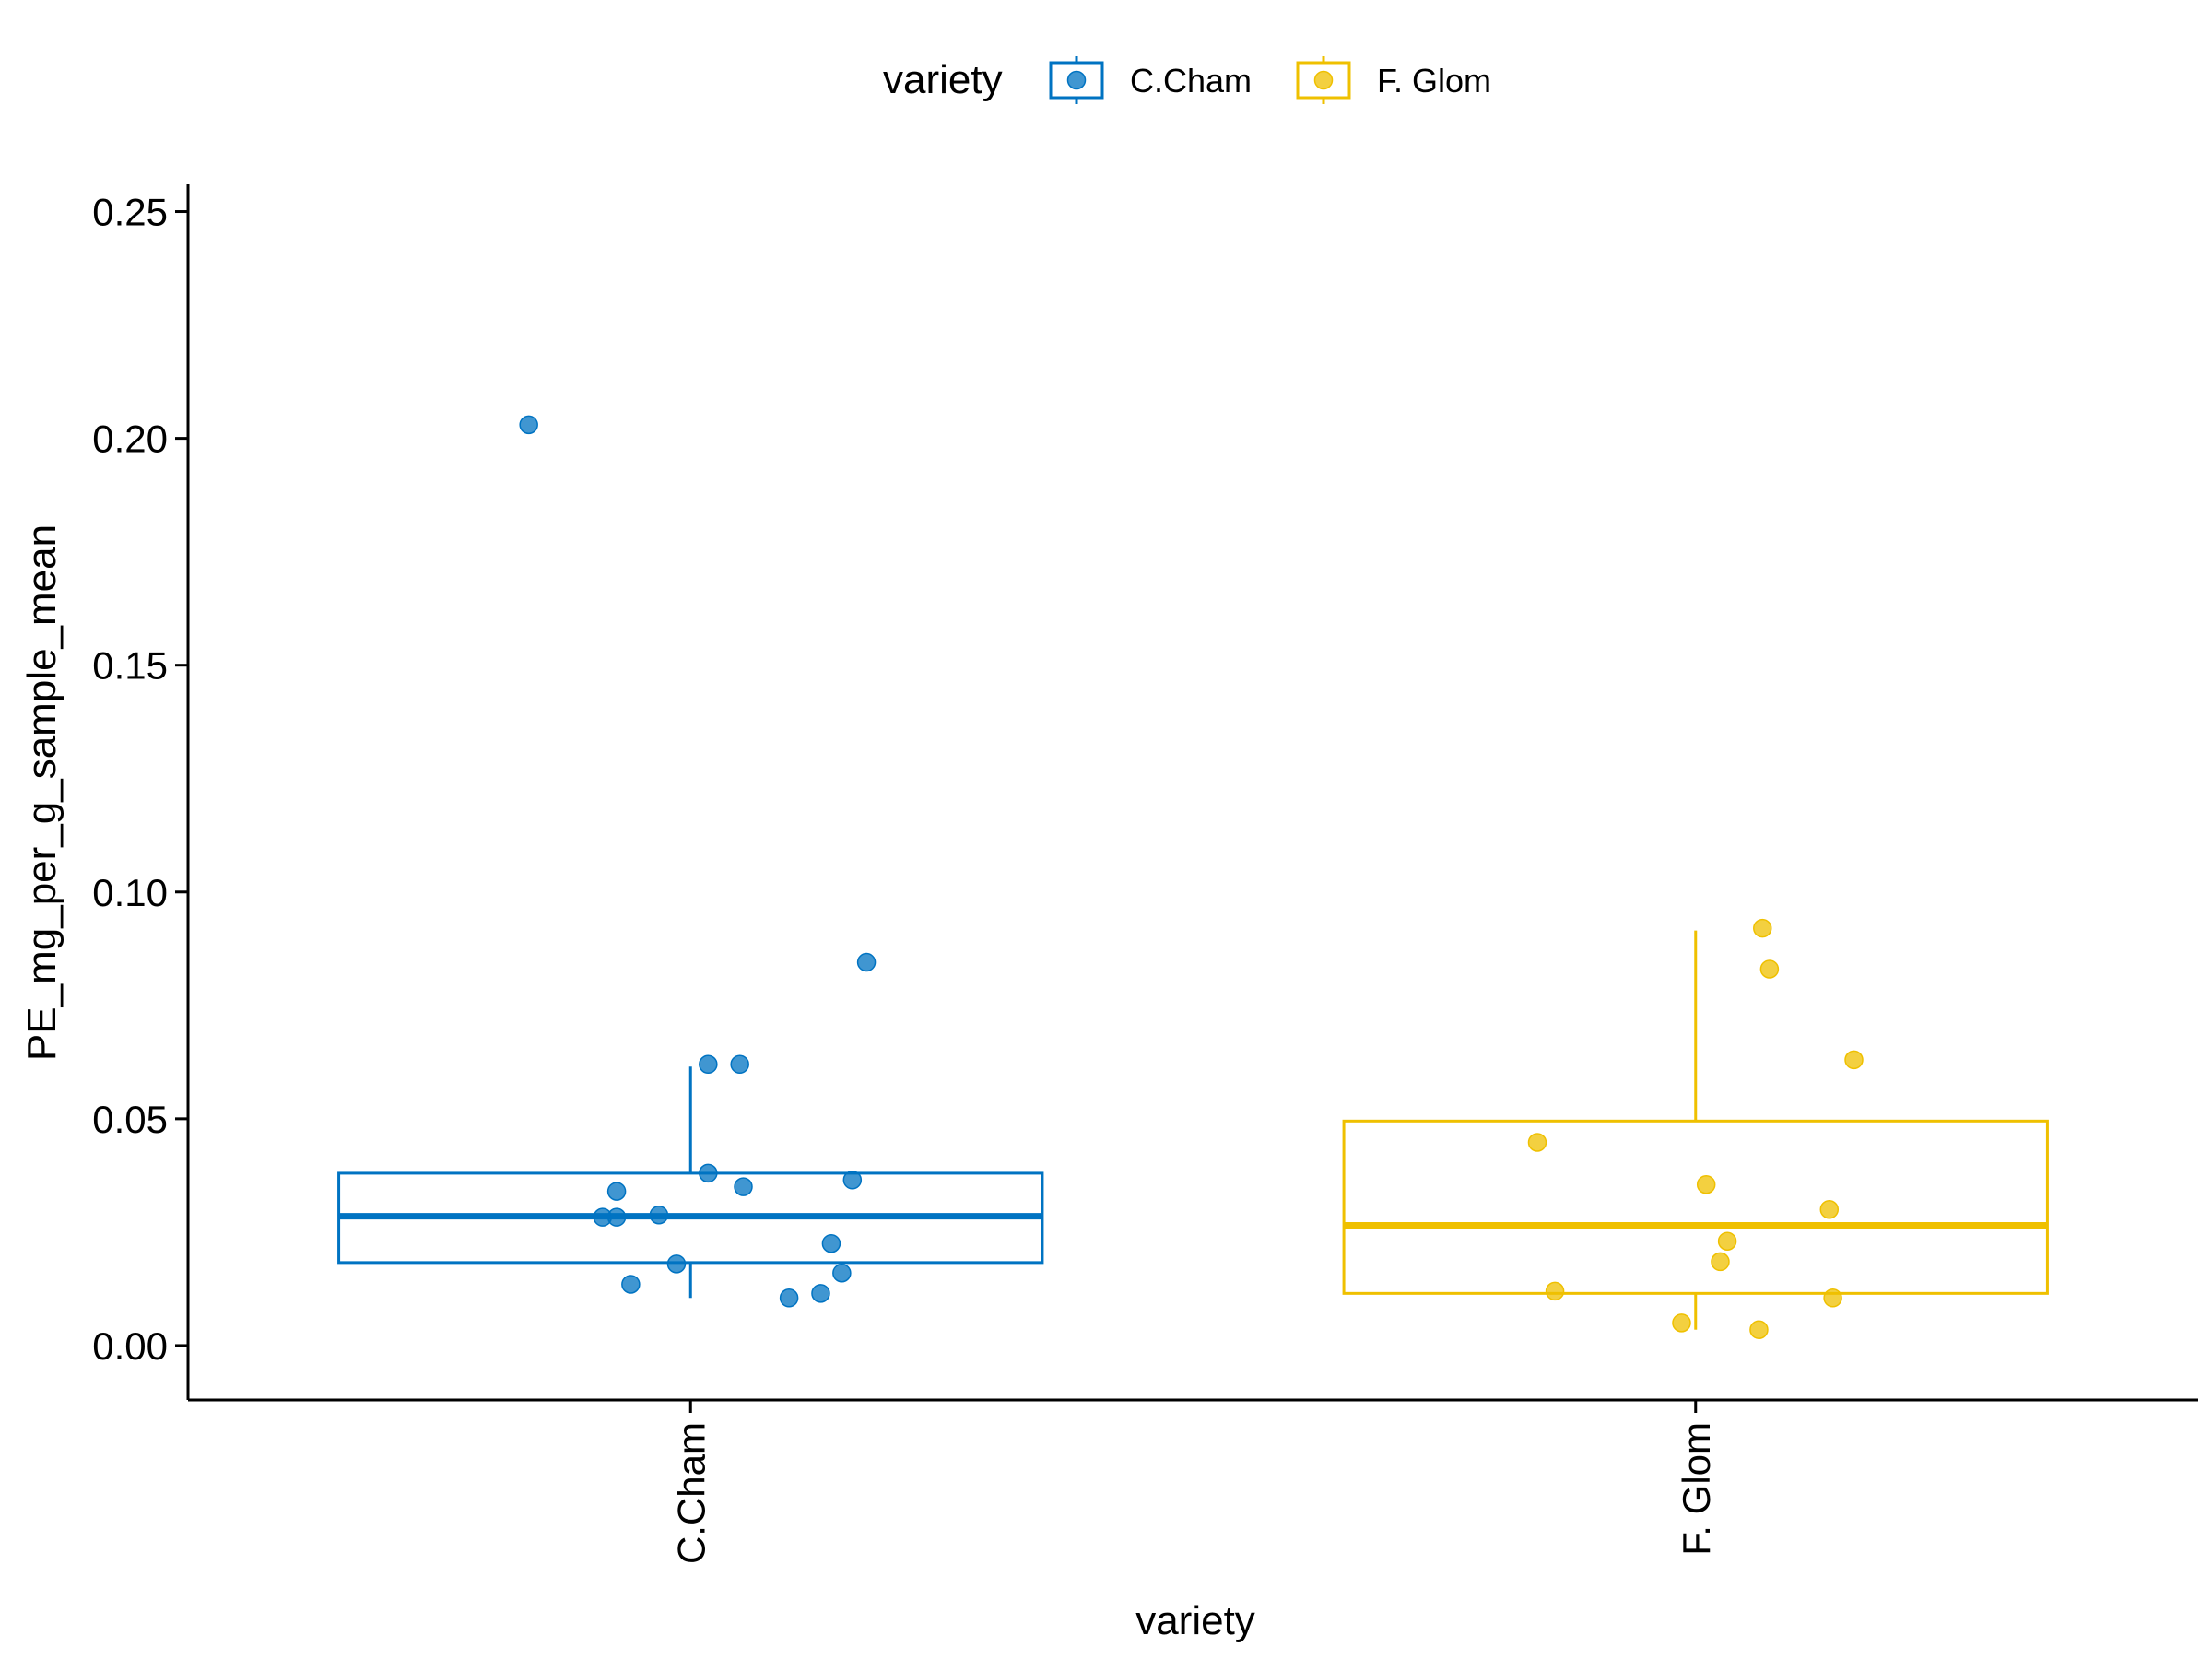  Describe the element at coordinates (130, 666) in the screenshot. I see `y-tick-label: 0.15` at that location.